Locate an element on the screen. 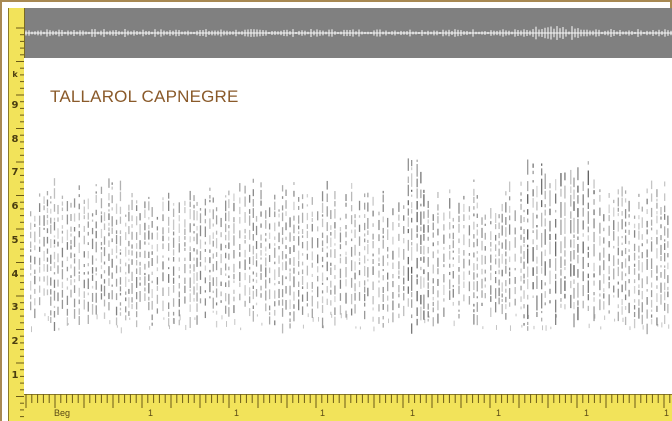 The height and width of the screenshot is (421, 672). frequency-ruler-ticks is located at coordinates (16, 214).